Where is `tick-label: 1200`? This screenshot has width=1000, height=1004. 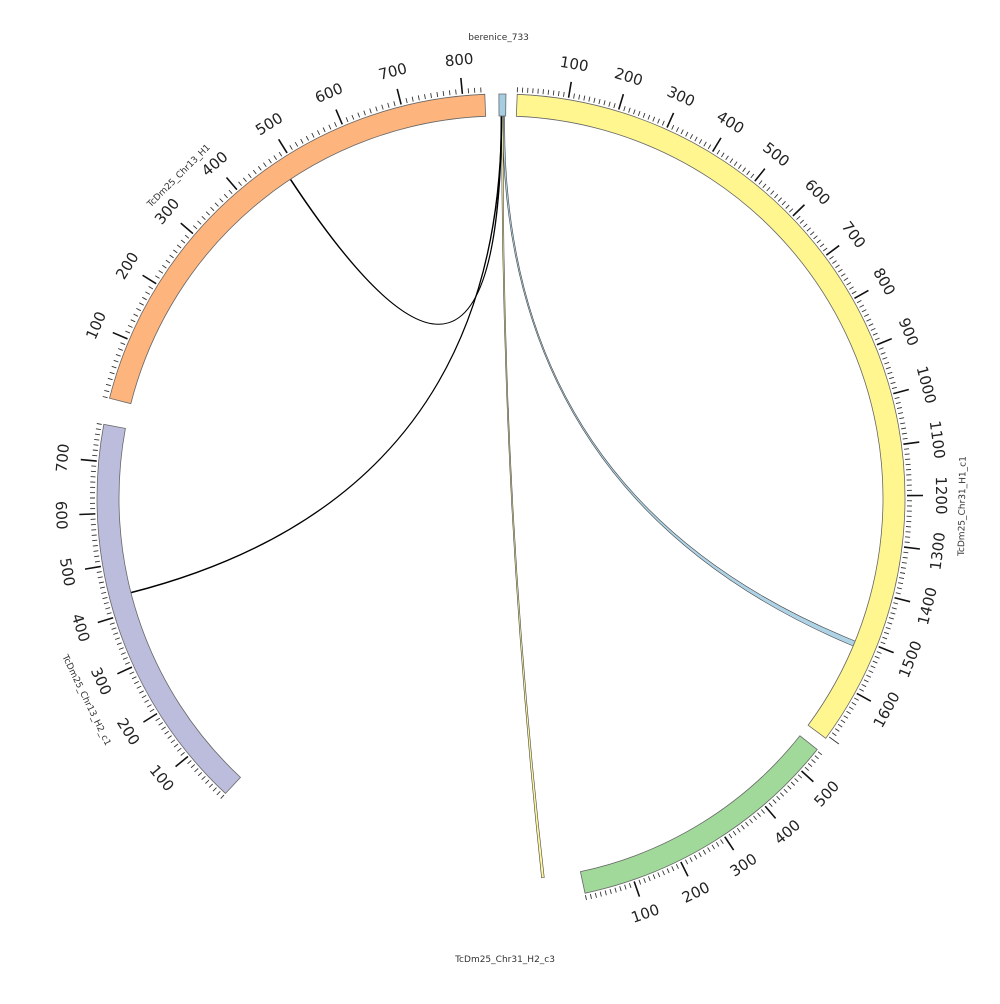 tick-label: 1200 is located at coordinates (941, 495).